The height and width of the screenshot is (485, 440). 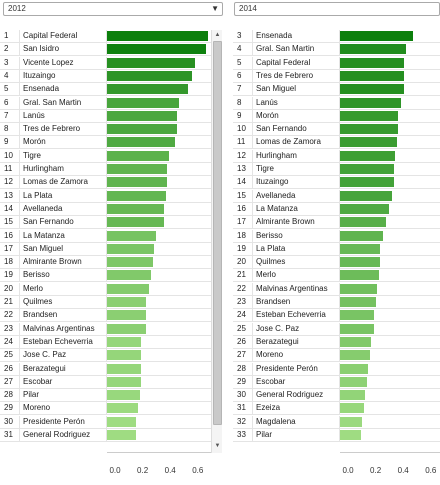 I want to click on table-row: 31 General Rodriguez, so click(x=105, y=435).